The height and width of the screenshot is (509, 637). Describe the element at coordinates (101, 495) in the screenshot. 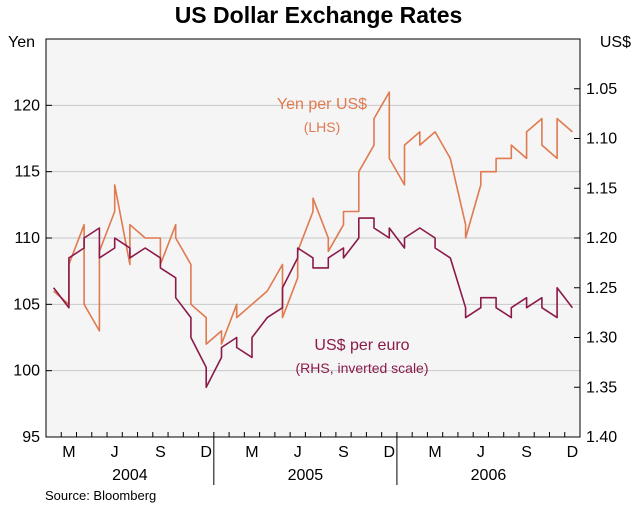

I see `source-note: Source: Bloomberg` at that location.